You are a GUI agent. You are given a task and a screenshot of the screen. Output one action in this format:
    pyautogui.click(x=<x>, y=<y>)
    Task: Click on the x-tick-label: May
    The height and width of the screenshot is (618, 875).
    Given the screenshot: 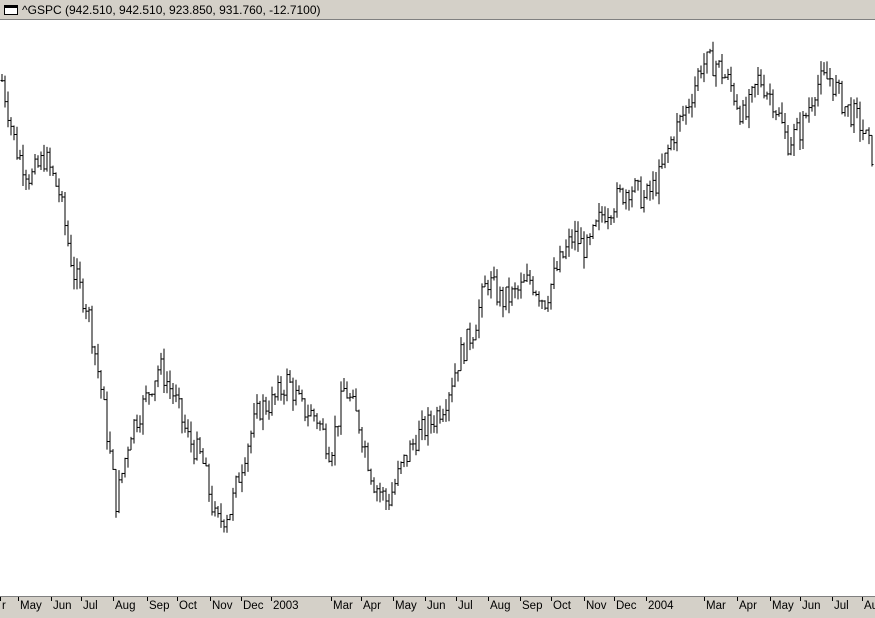 What is the action you would take?
    pyautogui.click(x=406, y=606)
    